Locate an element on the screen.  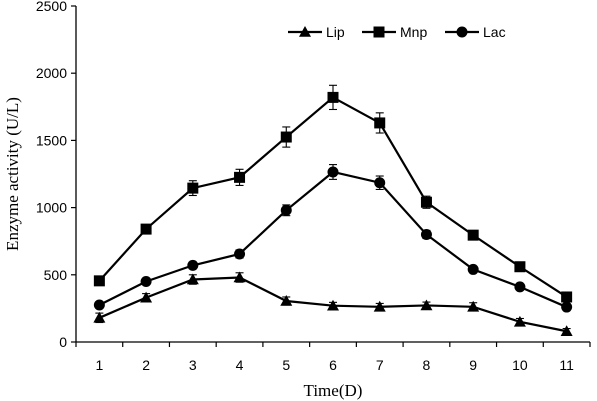
series-lip is located at coordinates (333, 304).